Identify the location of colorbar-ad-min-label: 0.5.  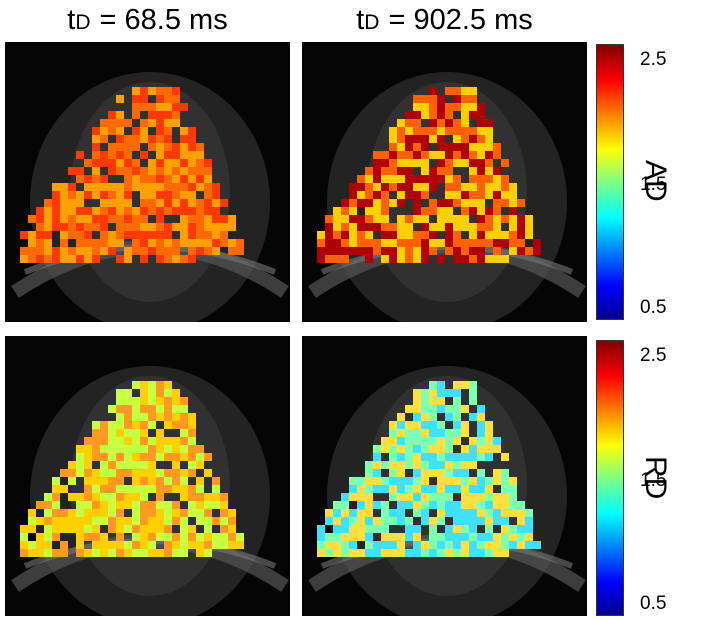
(653, 307).